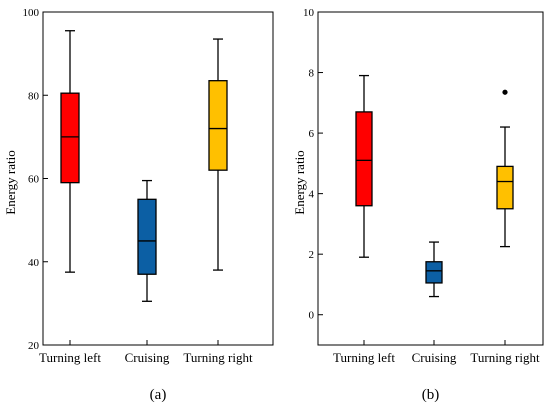 The width and height of the screenshot is (550, 411). What do you see at coordinates (505, 357) in the screenshot?
I see `panel-b-category-label: Turning right` at bounding box center [505, 357].